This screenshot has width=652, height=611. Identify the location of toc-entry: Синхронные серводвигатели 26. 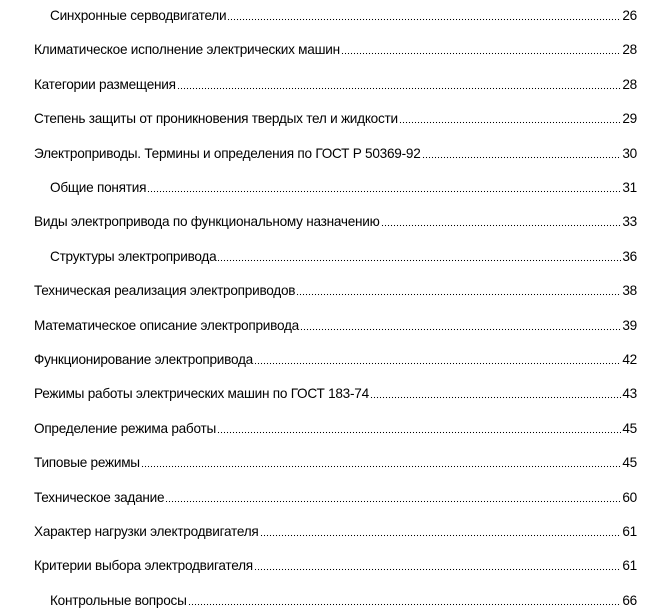
(343, 16).